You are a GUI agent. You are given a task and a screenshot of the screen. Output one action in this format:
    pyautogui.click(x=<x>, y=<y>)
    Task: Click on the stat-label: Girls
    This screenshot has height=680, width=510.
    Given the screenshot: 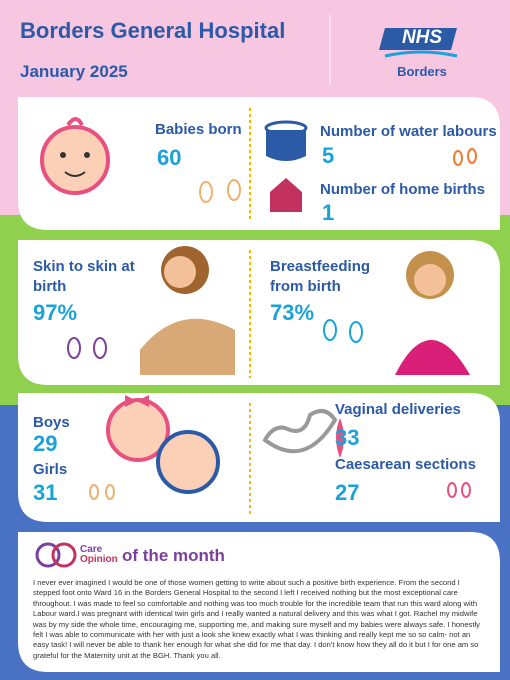 What is the action you would take?
    pyautogui.click(x=50, y=469)
    